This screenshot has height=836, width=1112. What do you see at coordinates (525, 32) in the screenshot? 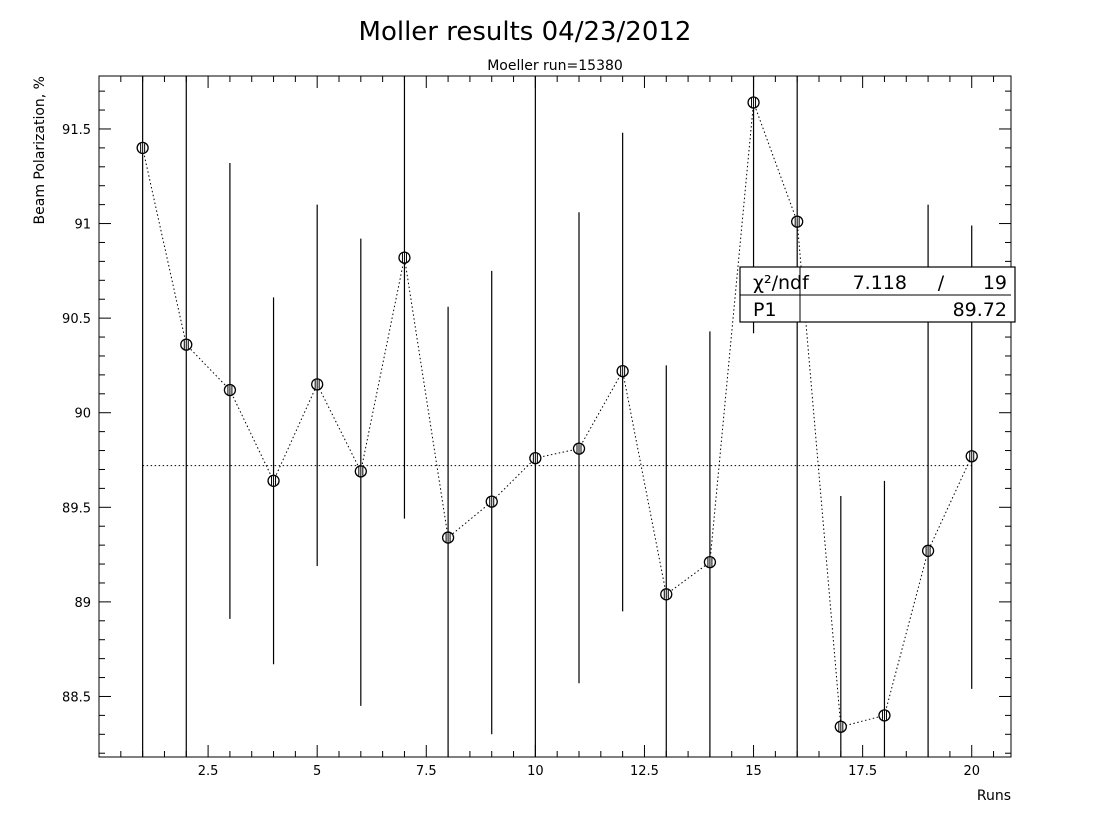
I see `chart-title: Moller results 04/23/2012` at bounding box center [525, 32].